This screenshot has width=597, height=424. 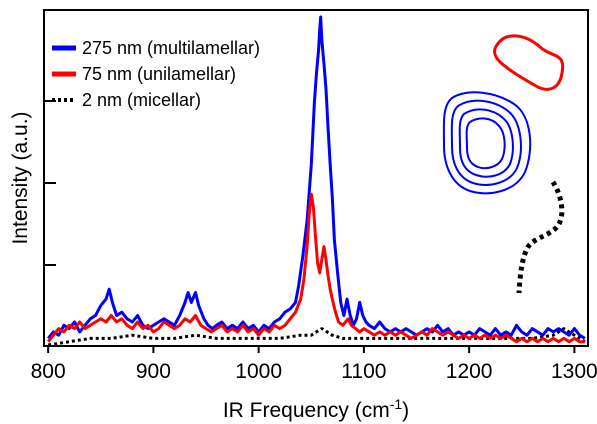 I want to click on x-tick-label: 800, so click(x=48, y=371).